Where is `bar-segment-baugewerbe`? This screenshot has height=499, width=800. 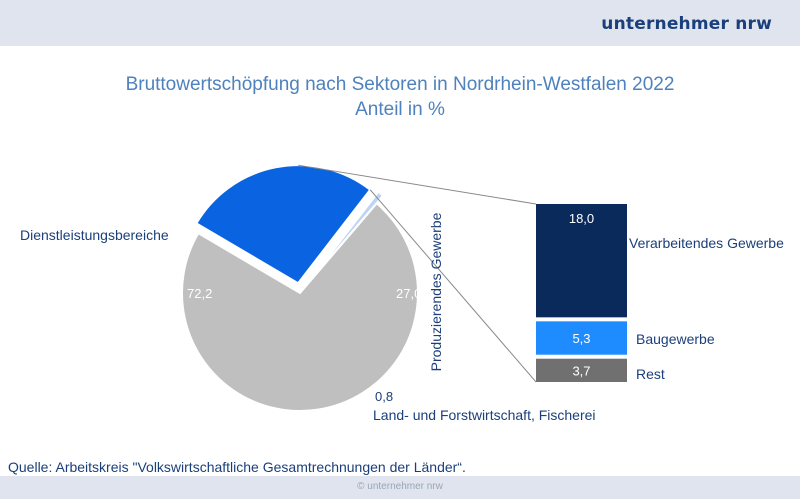 bar-segment-baugewerbe is located at coordinates (581, 338).